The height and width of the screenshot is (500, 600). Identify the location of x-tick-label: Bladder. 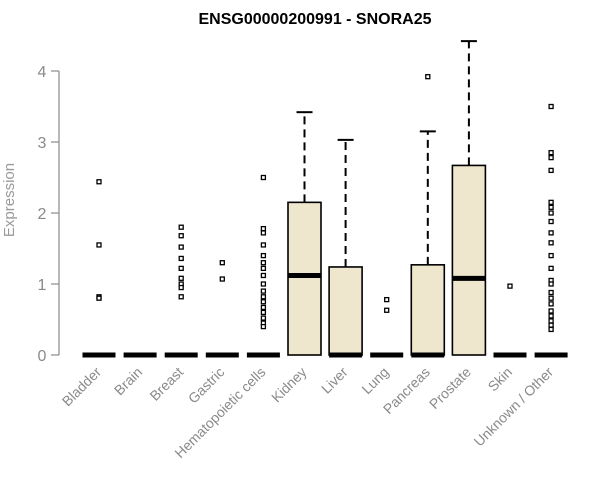
(82, 387).